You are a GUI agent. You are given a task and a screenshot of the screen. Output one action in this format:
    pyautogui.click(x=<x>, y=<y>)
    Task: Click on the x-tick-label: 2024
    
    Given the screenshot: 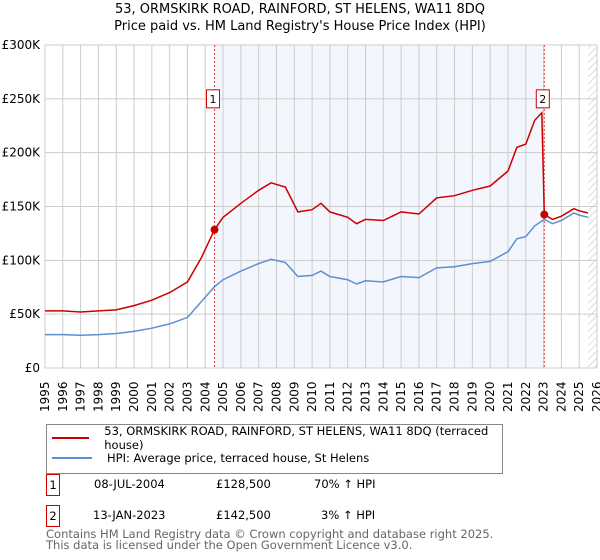 What is the action you would take?
    pyautogui.click(x=561, y=396)
    